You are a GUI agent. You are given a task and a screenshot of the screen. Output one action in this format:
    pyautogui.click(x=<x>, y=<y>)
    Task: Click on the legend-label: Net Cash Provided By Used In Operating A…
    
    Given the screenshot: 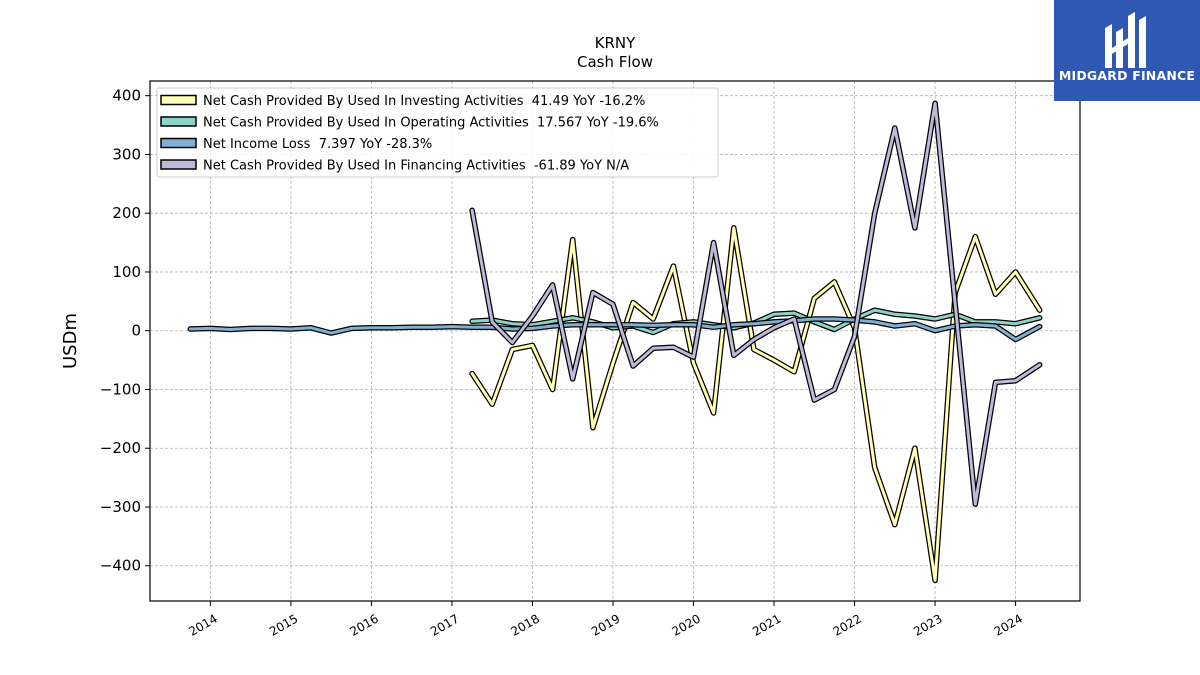 What is the action you would take?
    pyautogui.click(x=431, y=123)
    